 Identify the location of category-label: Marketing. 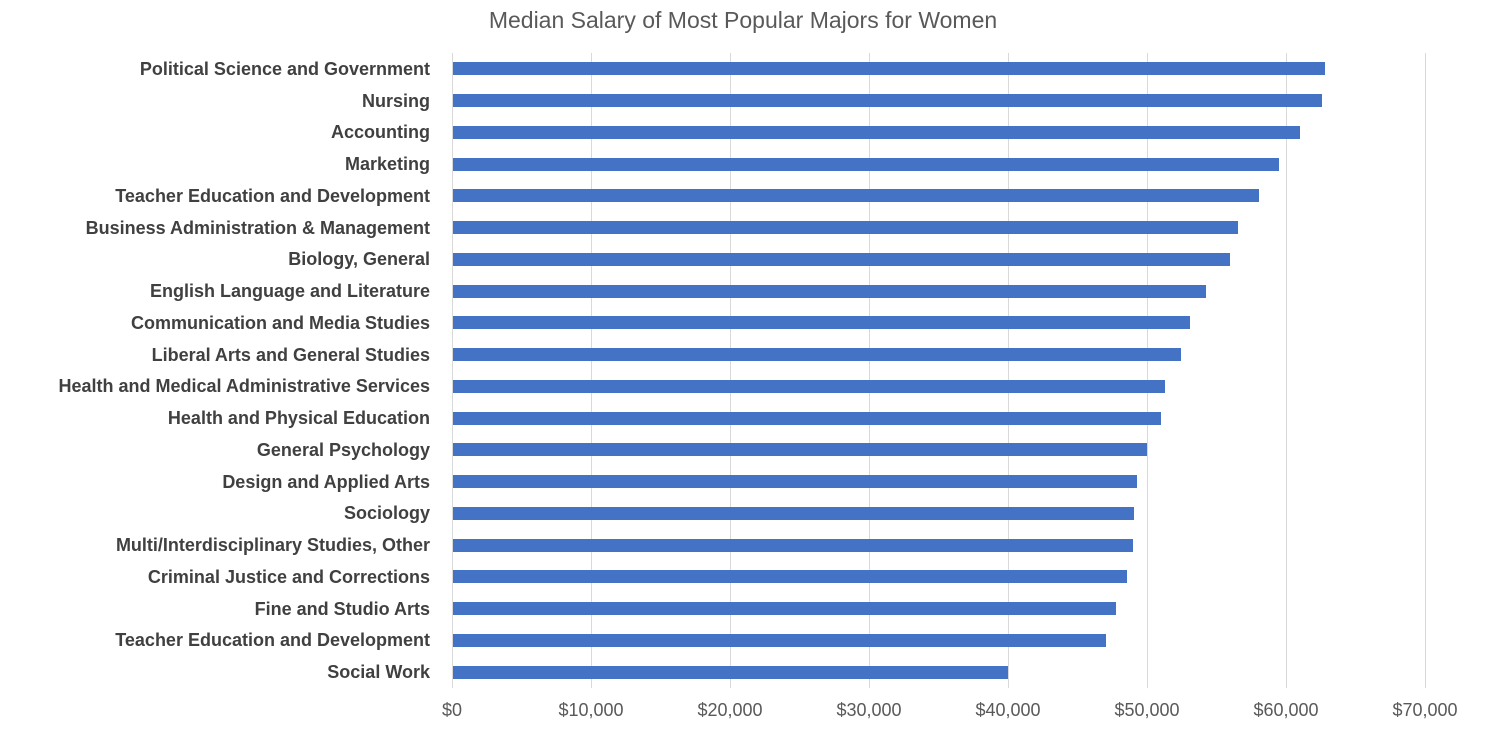
(387, 164).